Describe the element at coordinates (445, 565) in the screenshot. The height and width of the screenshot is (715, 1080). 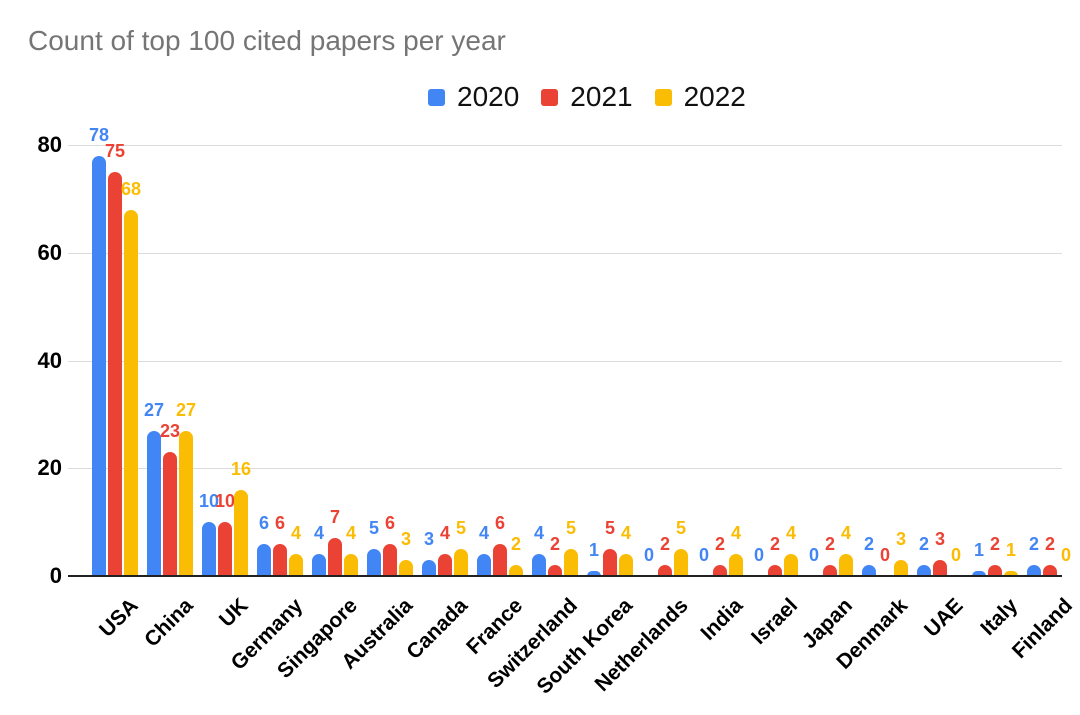
I see `bar-2021-canada` at that location.